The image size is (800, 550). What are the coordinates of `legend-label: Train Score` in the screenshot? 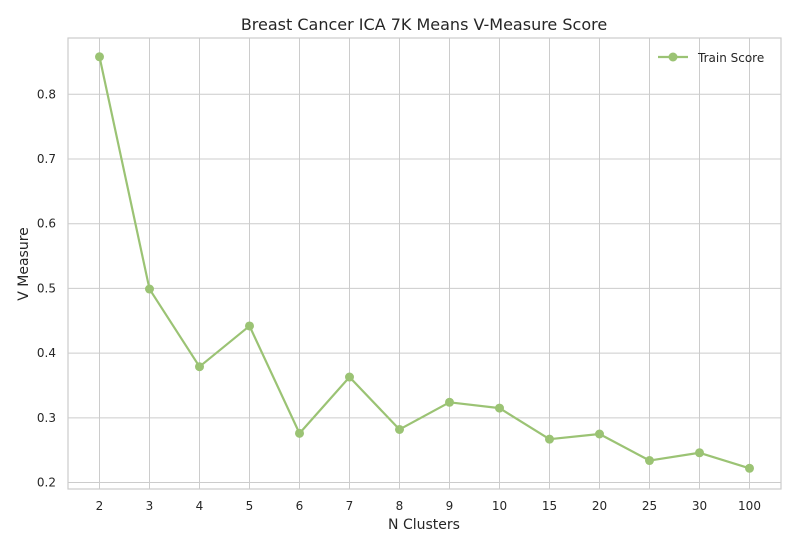 It's located at (730, 58).